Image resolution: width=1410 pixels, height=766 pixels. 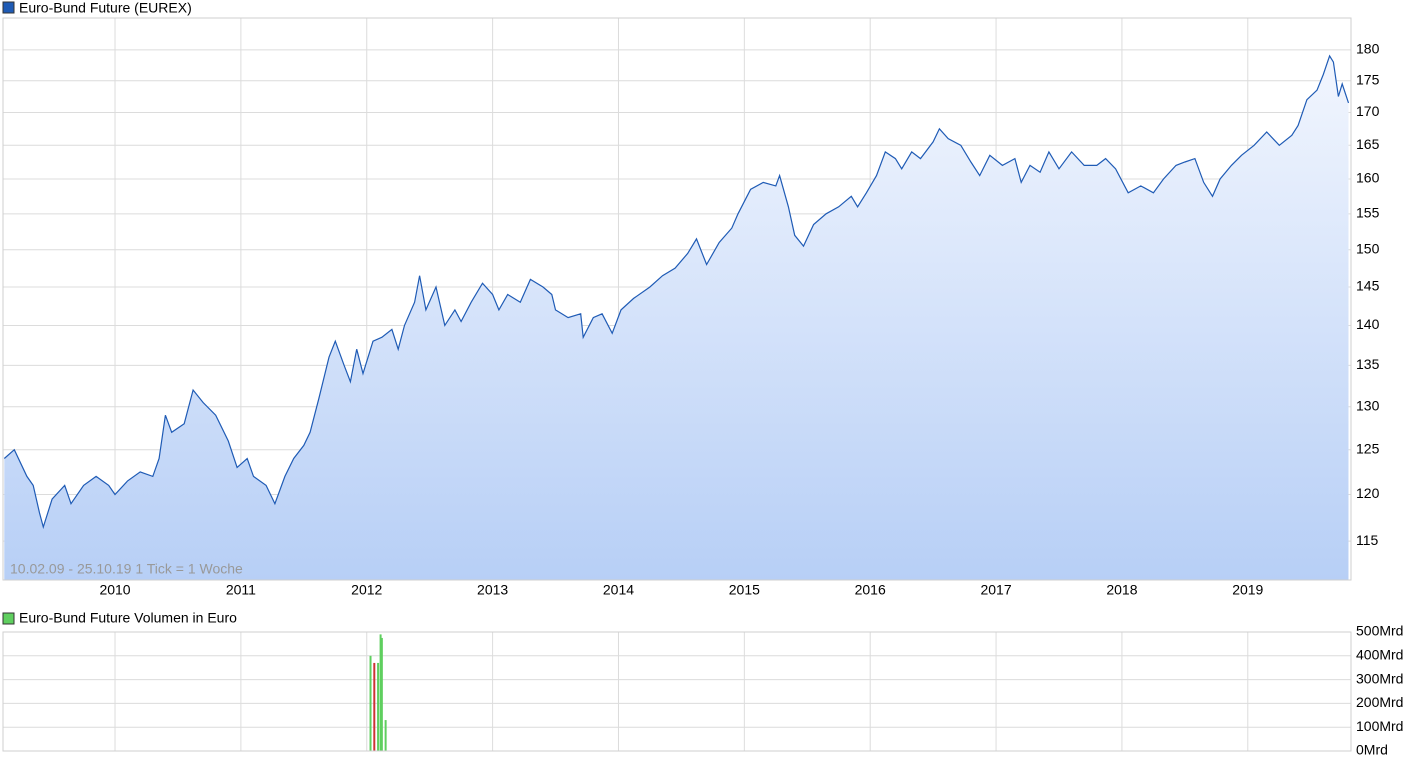 What do you see at coordinates (1379, 726) in the screenshot?
I see `y-tick-label: 100Mrd` at bounding box center [1379, 726].